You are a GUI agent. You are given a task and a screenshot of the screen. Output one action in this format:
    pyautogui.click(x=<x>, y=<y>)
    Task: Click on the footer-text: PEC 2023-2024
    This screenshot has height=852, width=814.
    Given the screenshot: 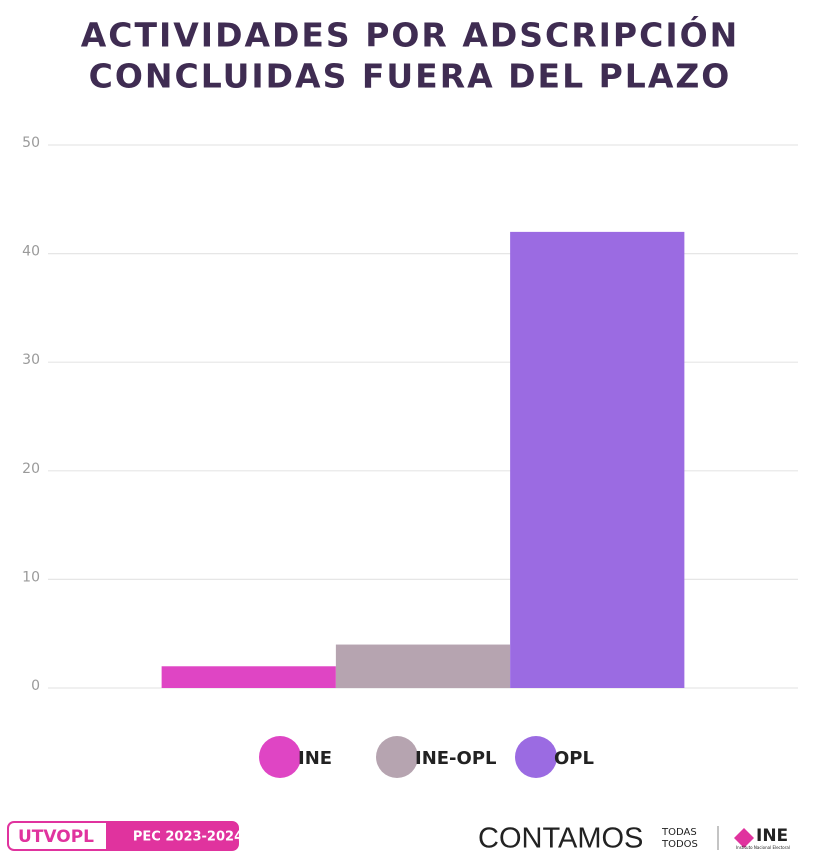 What is the action you would take?
    pyautogui.click(x=188, y=837)
    